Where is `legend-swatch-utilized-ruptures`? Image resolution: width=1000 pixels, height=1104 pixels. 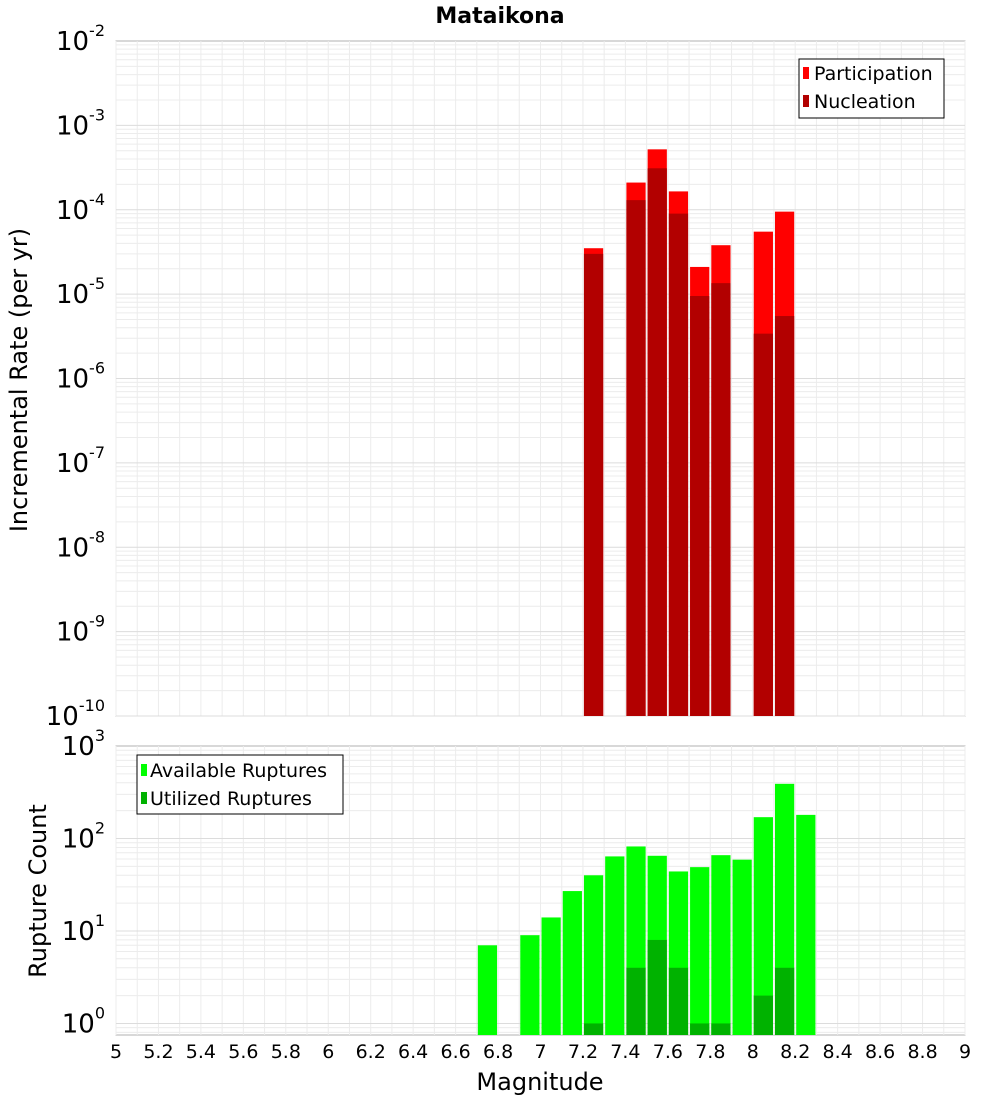 legend-swatch-utilized-ruptures is located at coordinates (144, 798).